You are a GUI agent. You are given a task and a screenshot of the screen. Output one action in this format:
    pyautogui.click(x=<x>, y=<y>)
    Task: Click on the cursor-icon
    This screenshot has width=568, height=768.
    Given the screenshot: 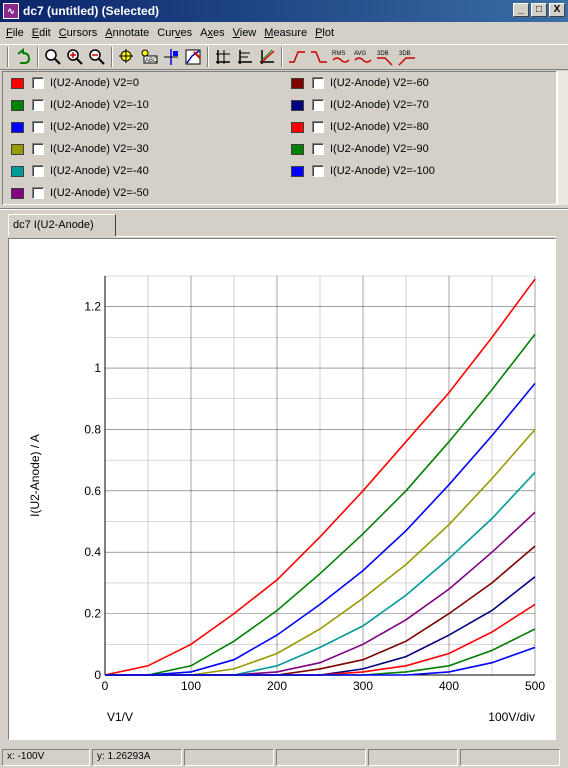 What is the action you would take?
    pyautogui.click(x=127, y=57)
    